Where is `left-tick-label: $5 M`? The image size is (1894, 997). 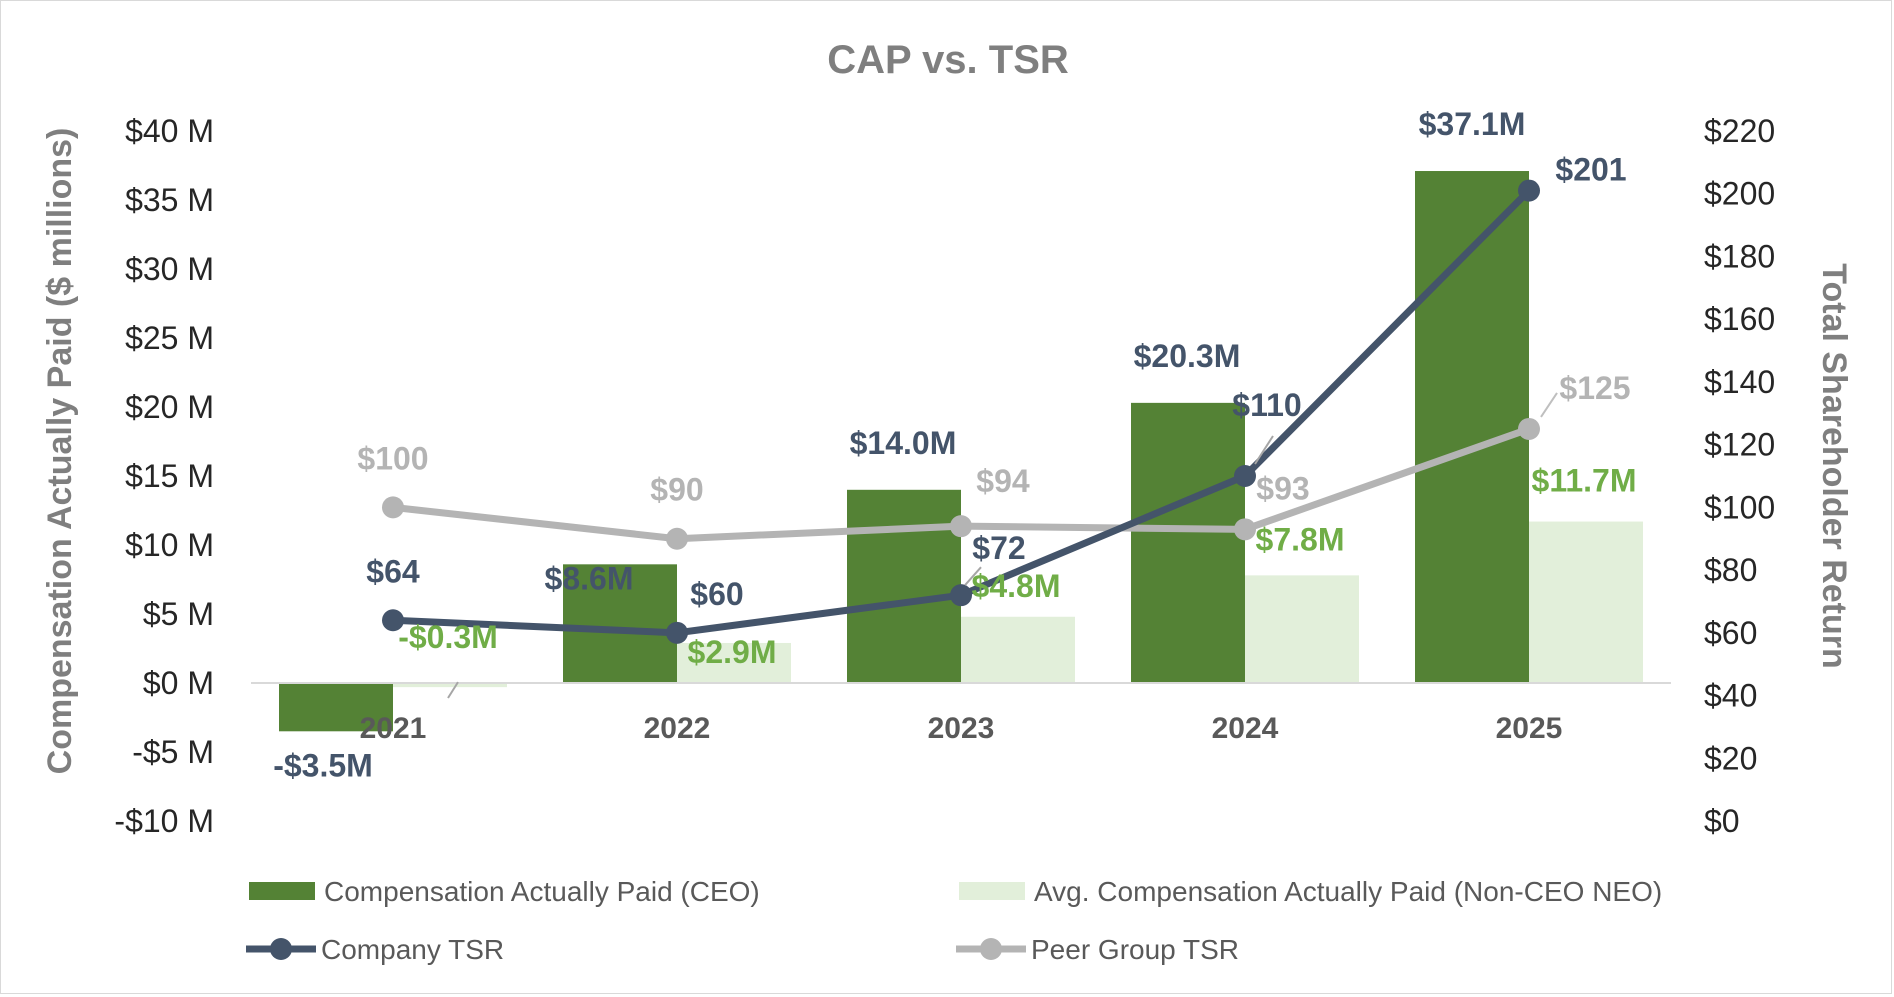 left-tick-label: $5 M is located at coordinates (178, 614).